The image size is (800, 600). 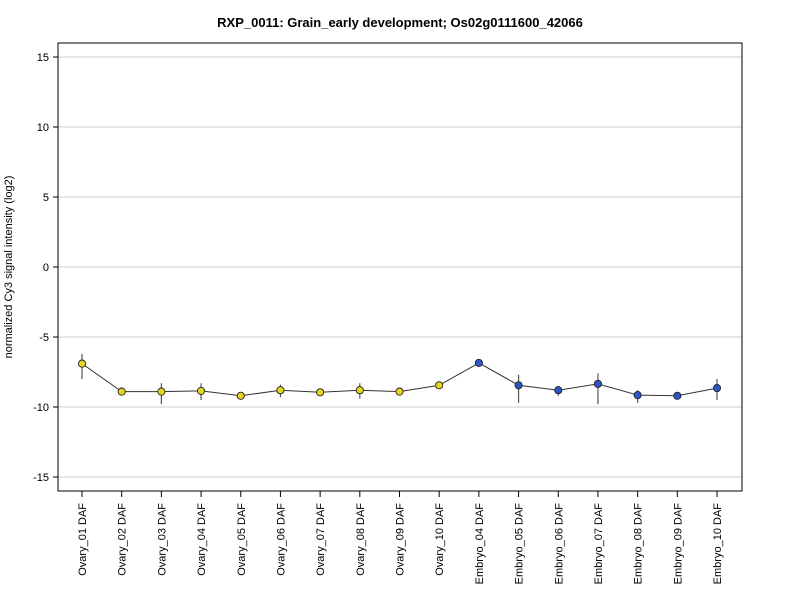 What do you see at coordinates (162, 539) in the screenshot?
I see `x-tick-label: Ovary_03 DAF` at bounding box center [162, 539].